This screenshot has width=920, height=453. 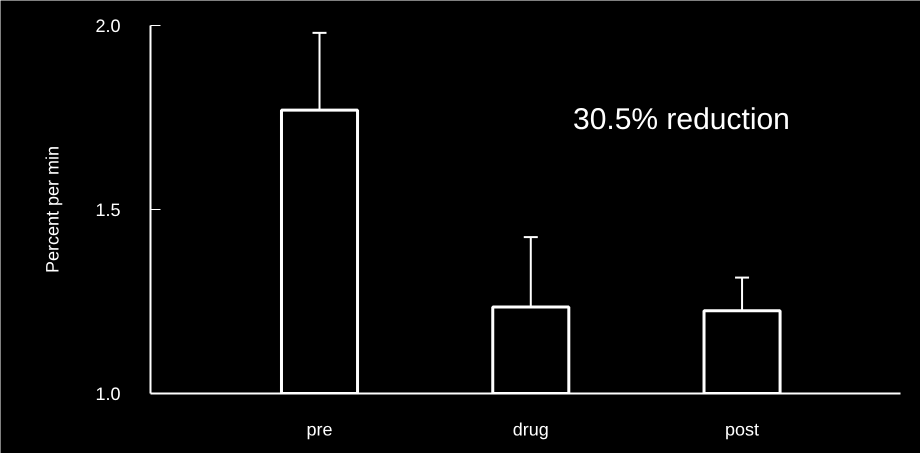 What do you see at coordinates (742, 430) in the screenshot?
I see `x-tick-label: post` at bounding box center [742, 430].